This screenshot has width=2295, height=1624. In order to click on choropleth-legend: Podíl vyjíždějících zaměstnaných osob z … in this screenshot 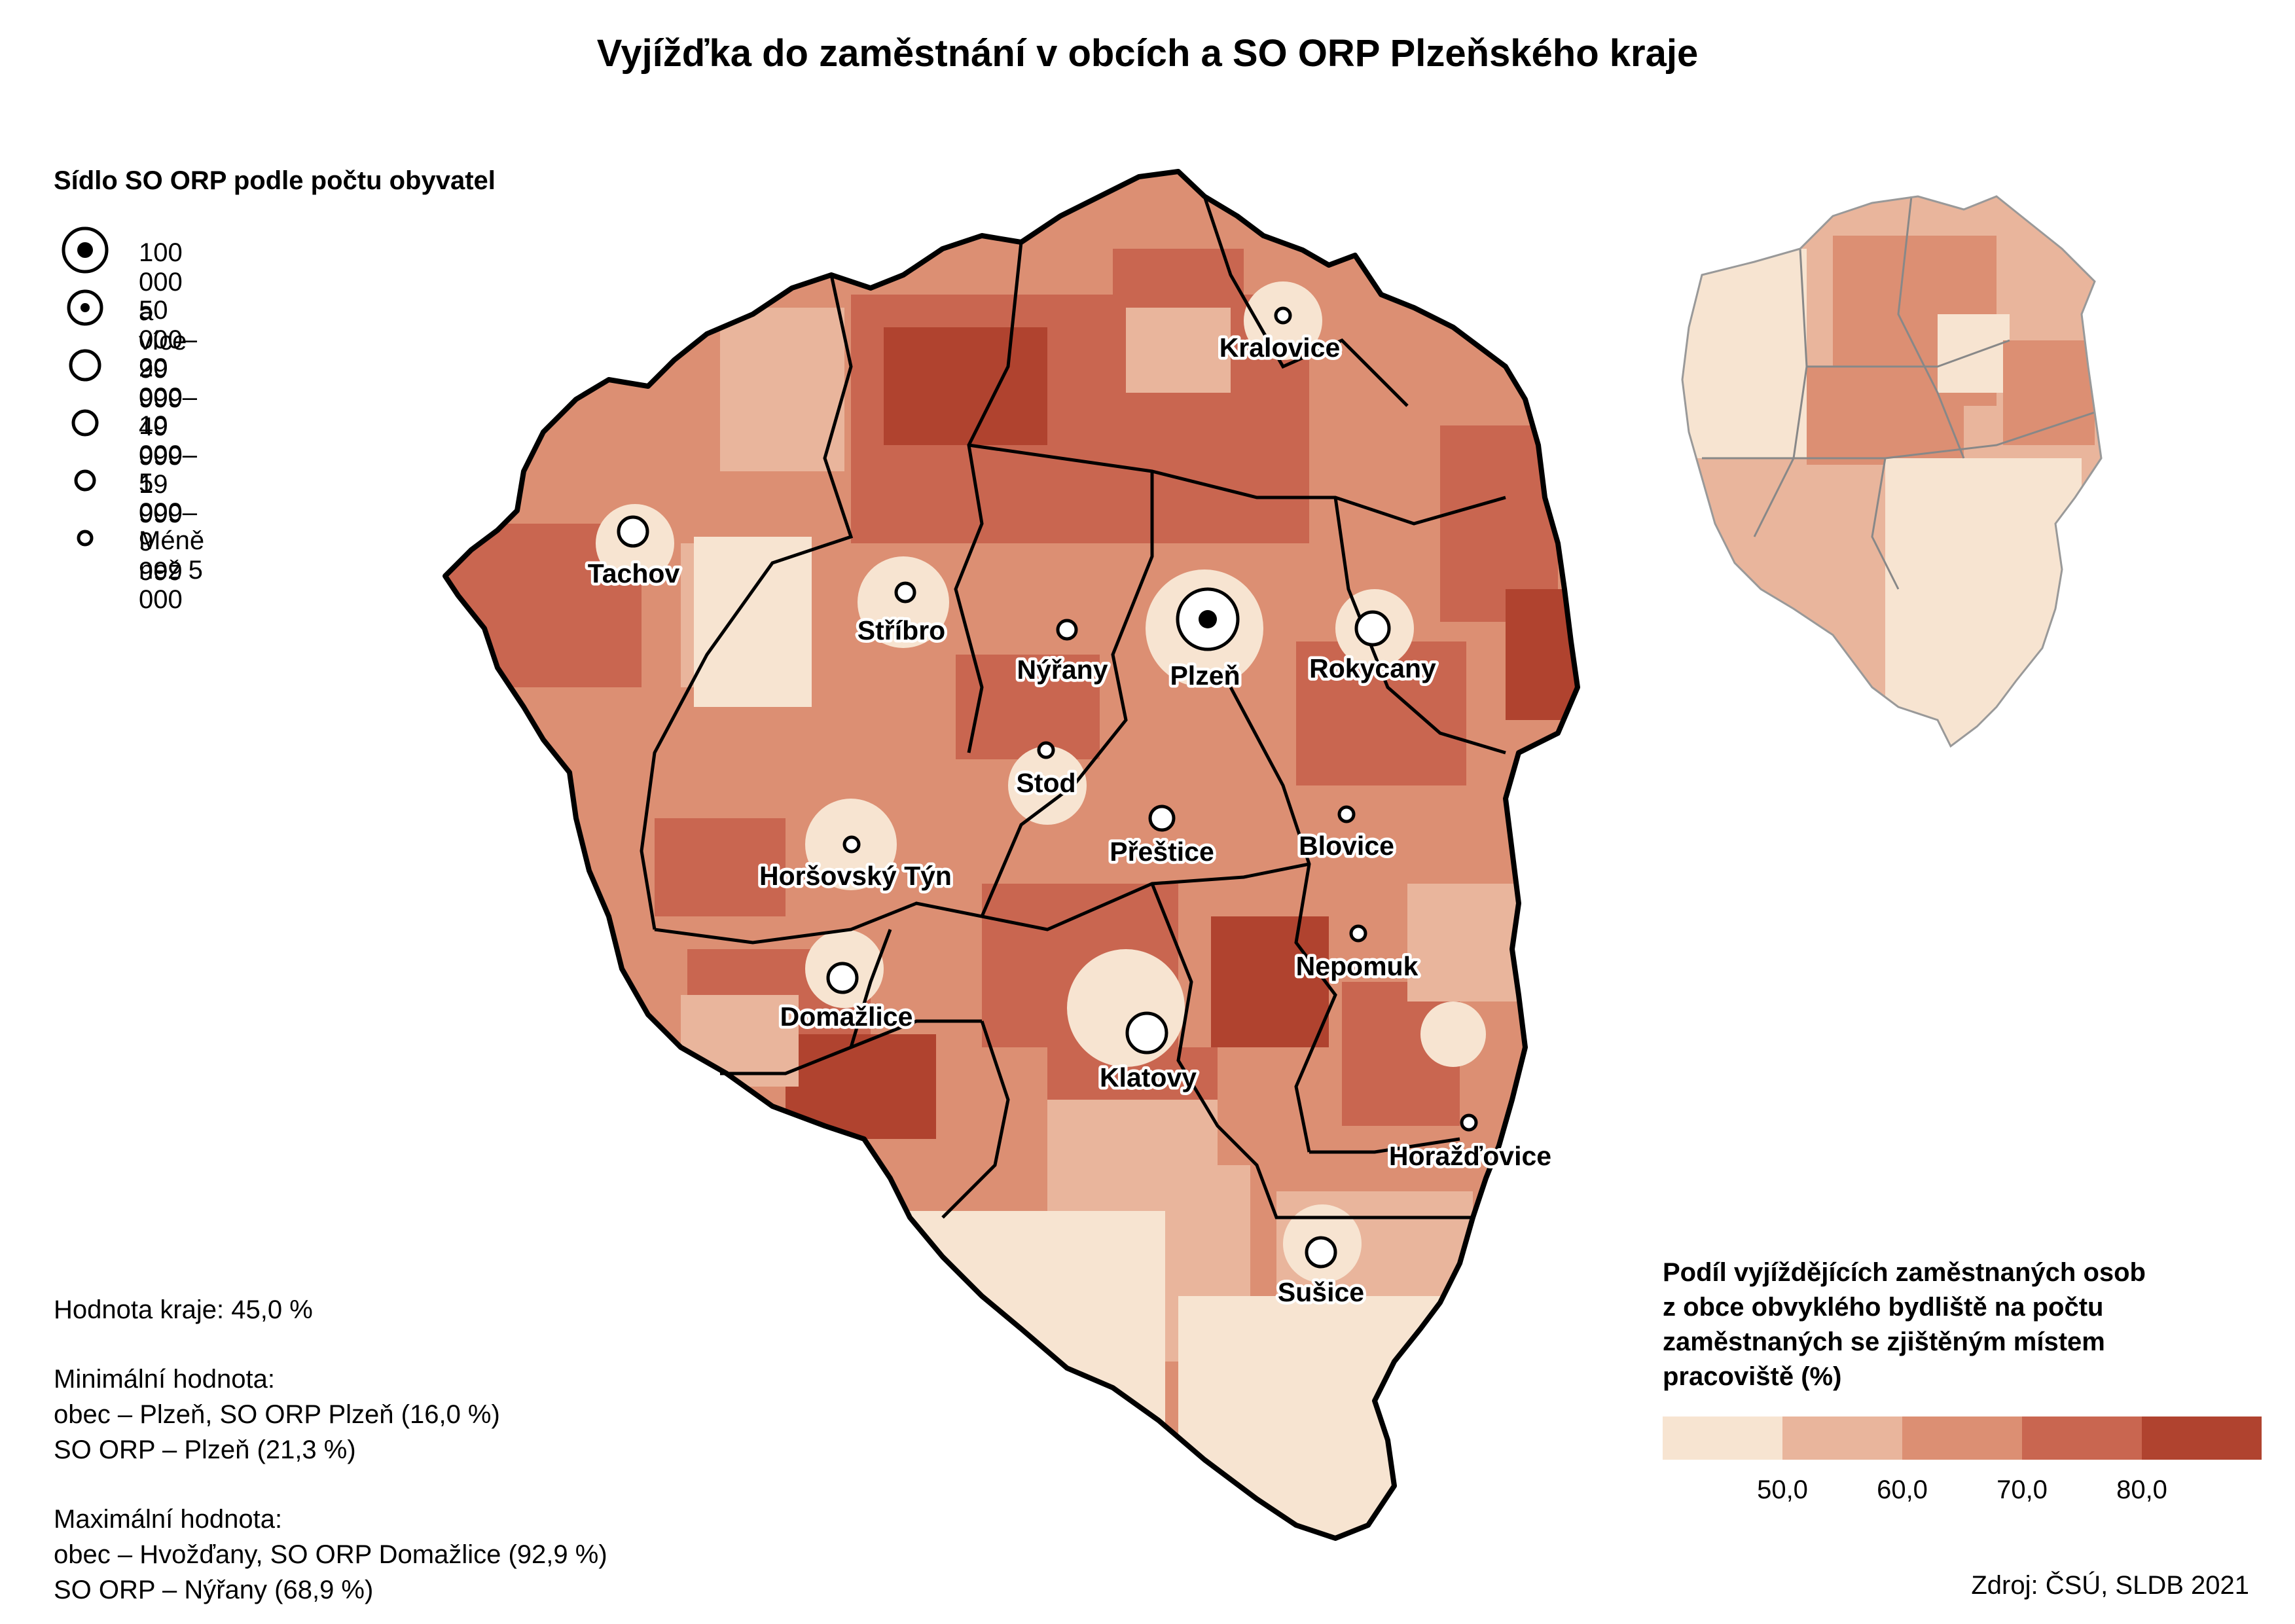, I will do `click(1977, 1379)`.